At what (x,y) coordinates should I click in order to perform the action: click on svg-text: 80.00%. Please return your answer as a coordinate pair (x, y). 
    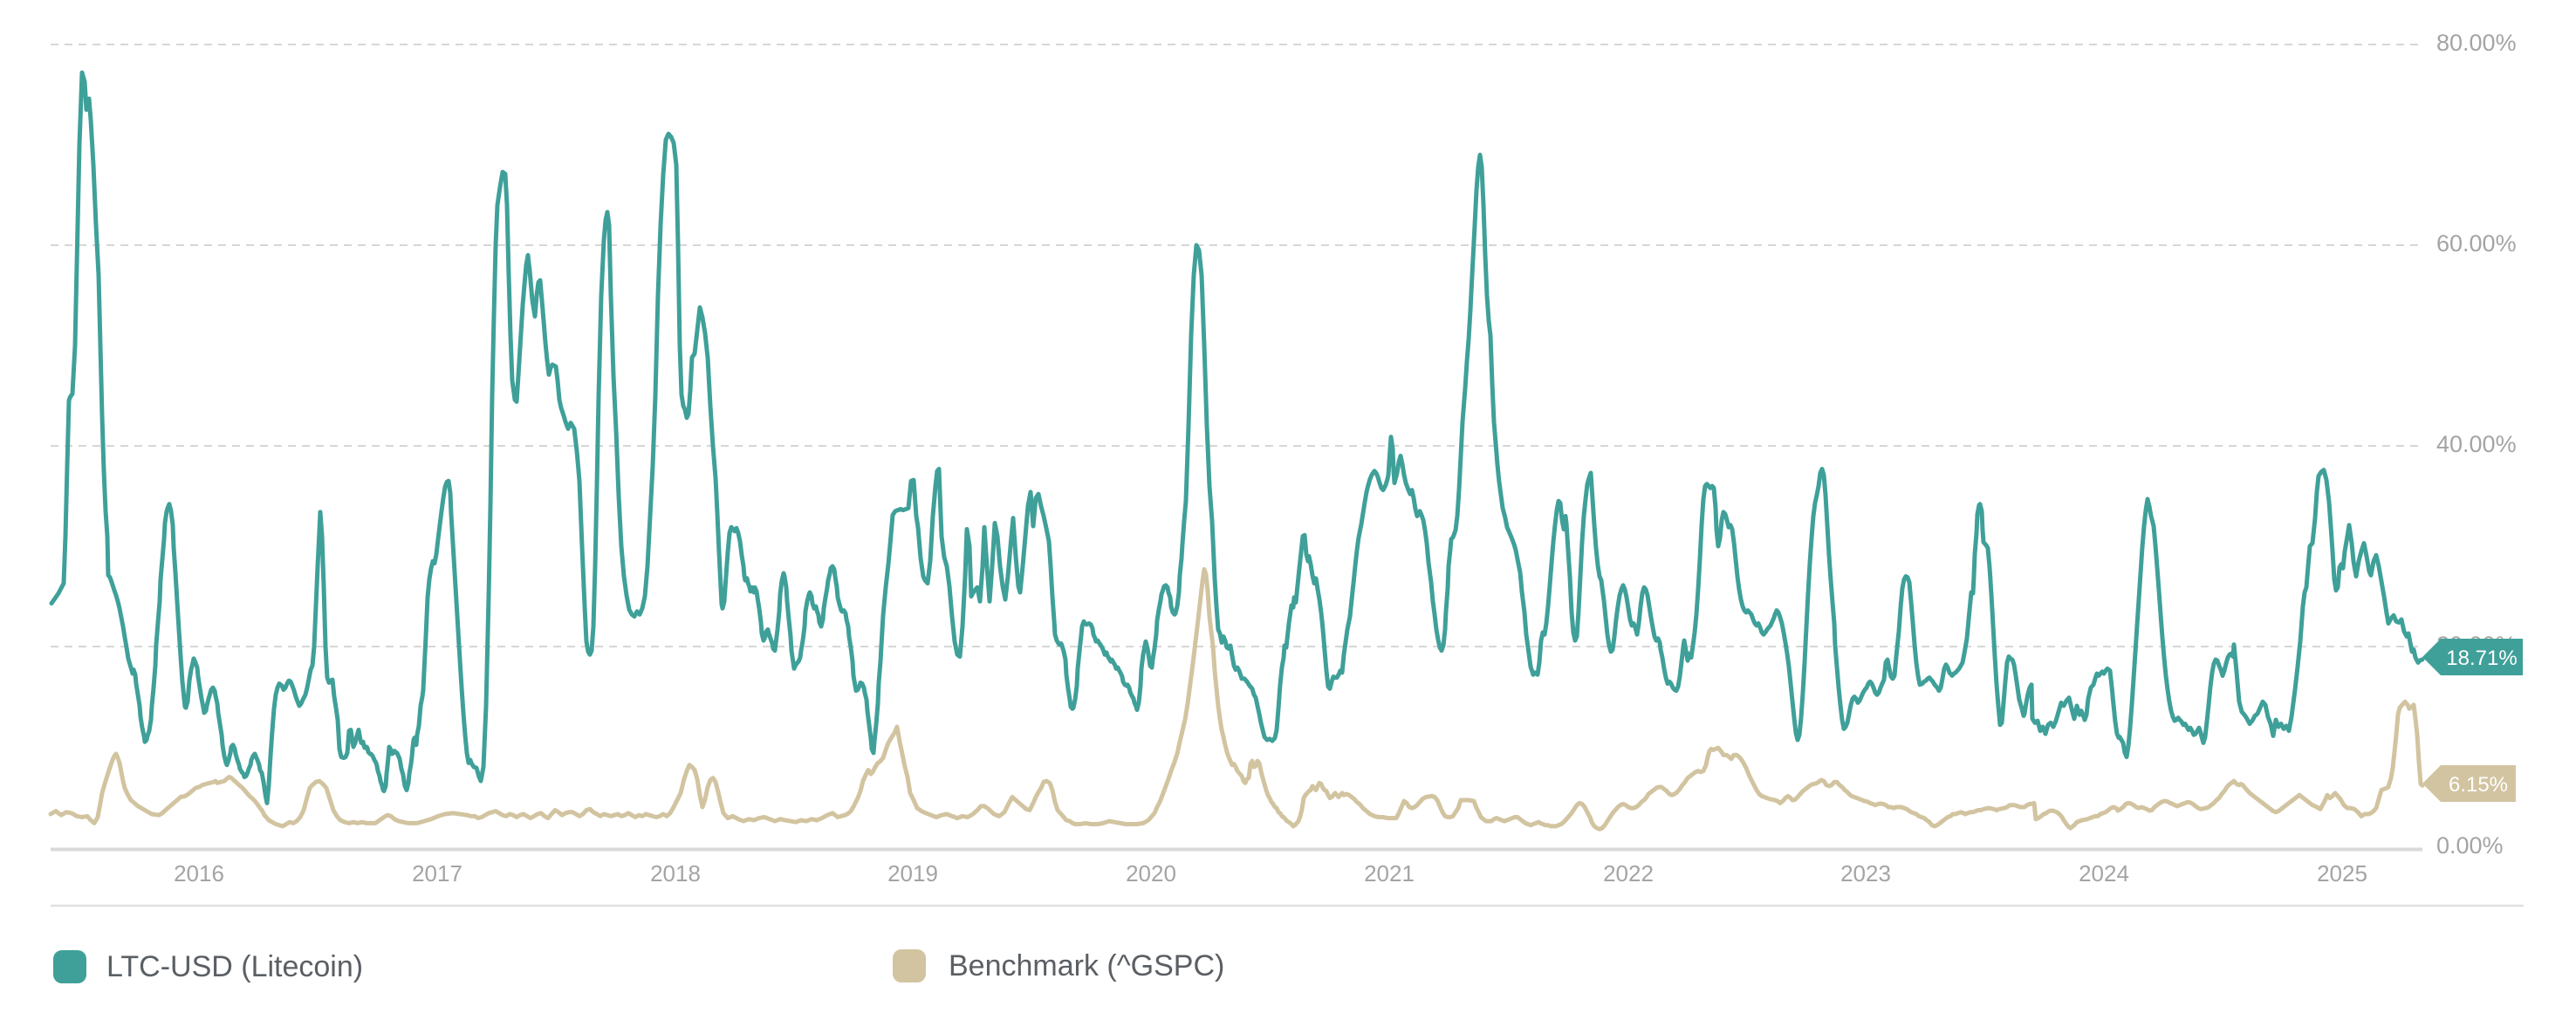
    Looking at the image, I should click on (2477, 43).